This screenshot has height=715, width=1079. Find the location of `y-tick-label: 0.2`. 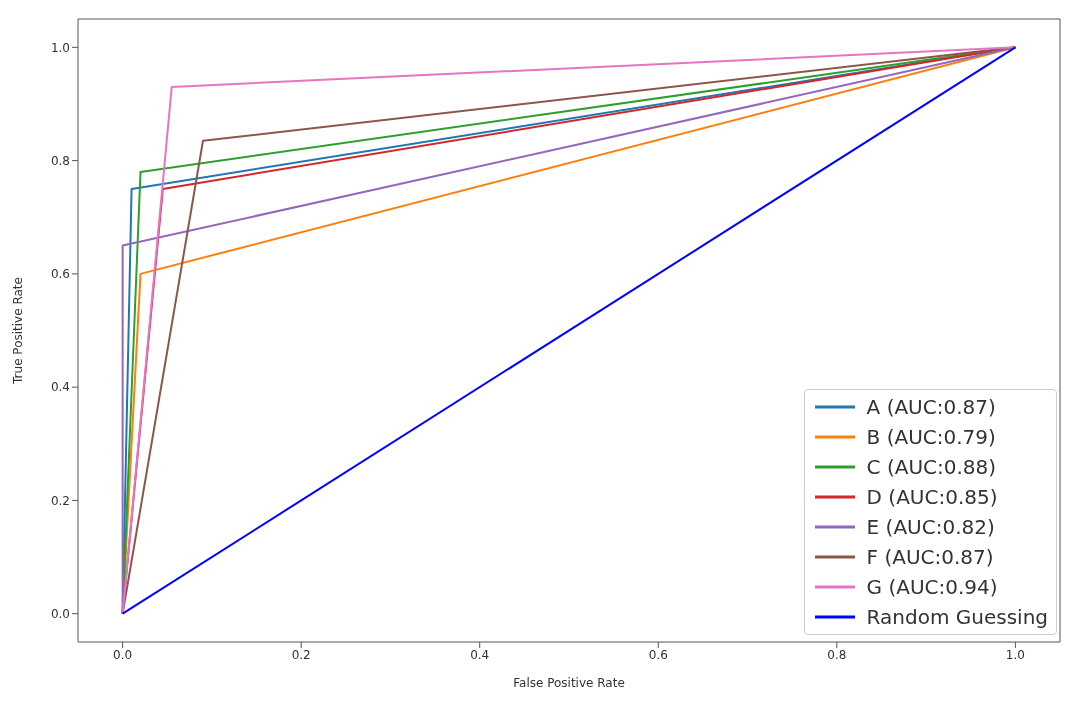

y-tick-label: 0.2 is located at coordinates (60, 500).